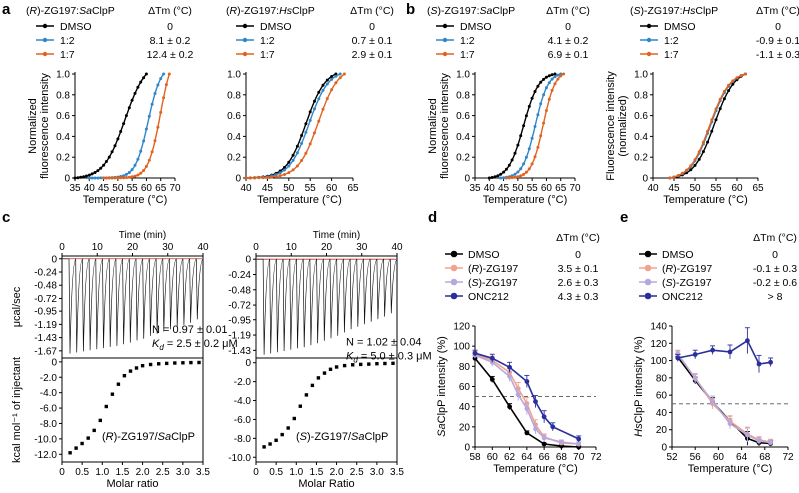 This screenshot has height=493, width=799. I want to click on chart-e-xtick-label: 60, so click(719, 457).